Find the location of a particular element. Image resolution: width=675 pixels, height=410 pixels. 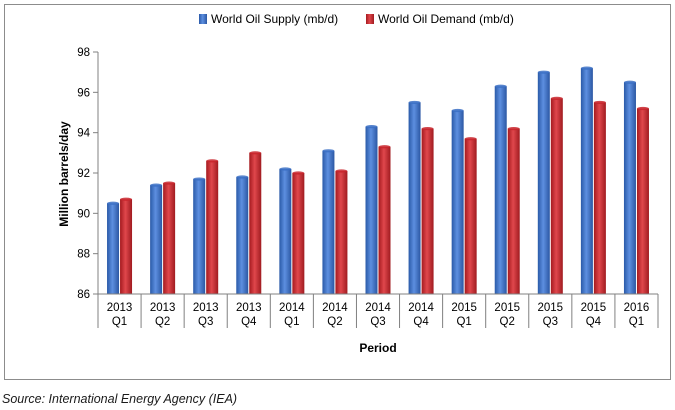

y-tick-label: 96 is located at coordinates (83, 93).